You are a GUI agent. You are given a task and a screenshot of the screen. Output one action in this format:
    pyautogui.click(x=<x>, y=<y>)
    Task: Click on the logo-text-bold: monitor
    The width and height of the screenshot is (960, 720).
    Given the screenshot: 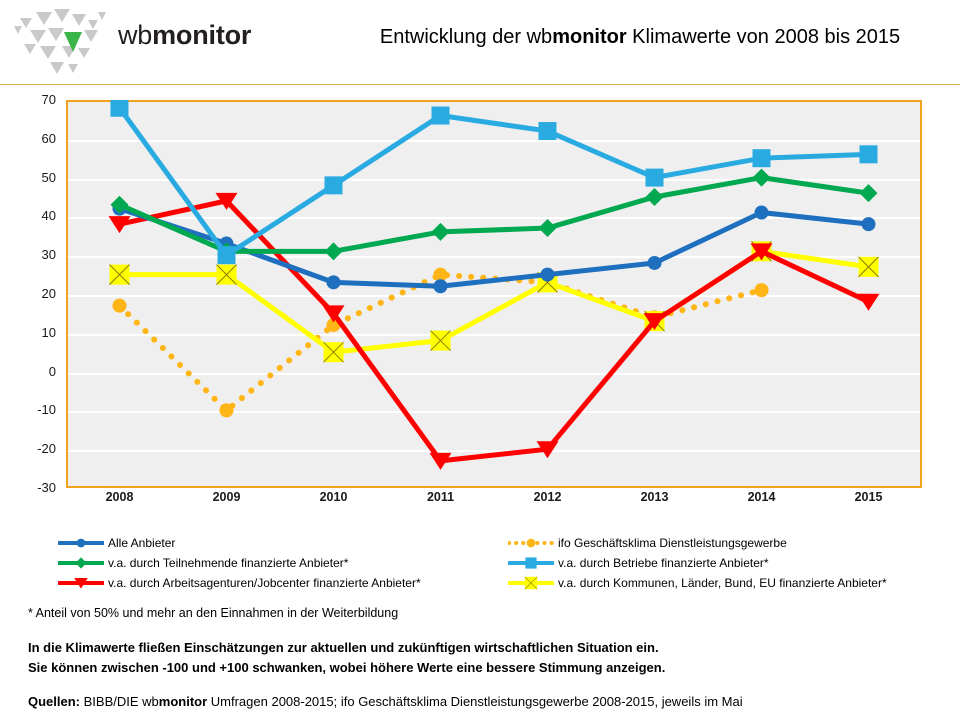 What is the action you would take?
    pyautogui.click(x=202, y=35)
    